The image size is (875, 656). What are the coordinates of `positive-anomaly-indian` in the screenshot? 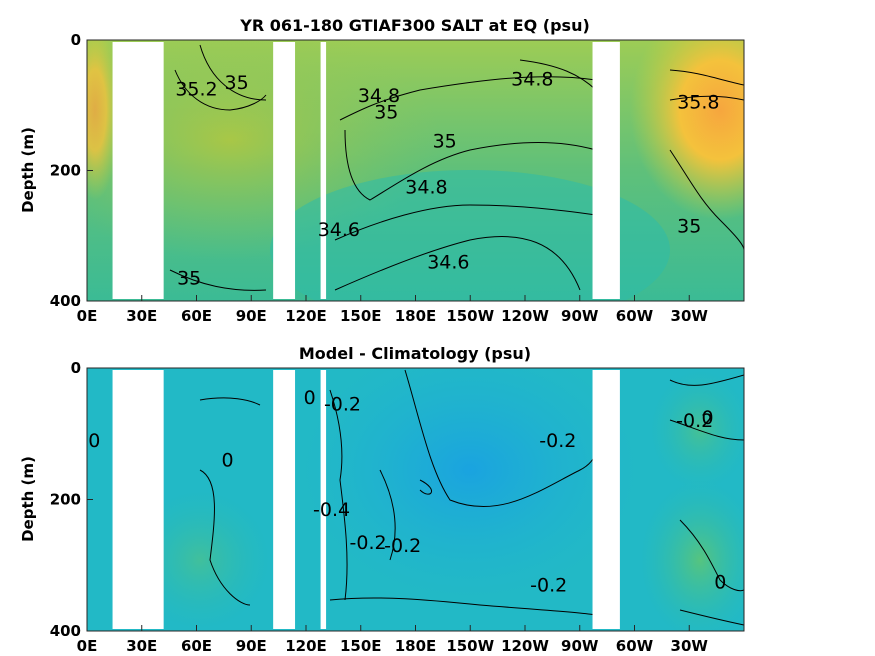 It's located at (200, 560).